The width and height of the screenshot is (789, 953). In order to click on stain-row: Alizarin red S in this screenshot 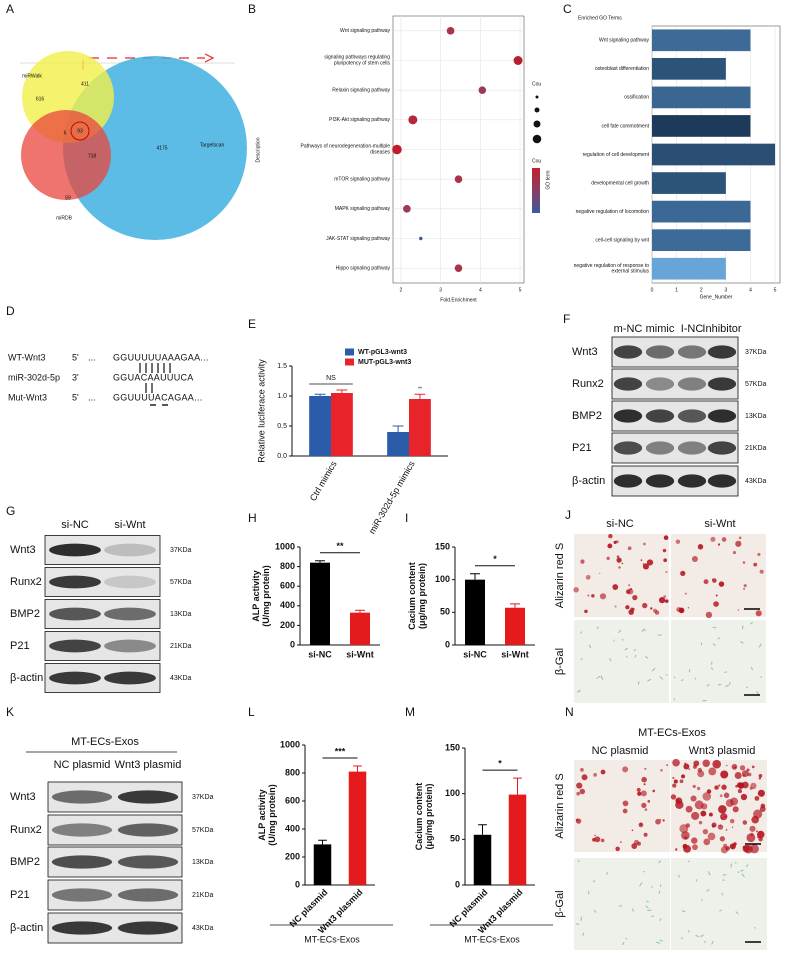, I will do `click(560, 805)`.